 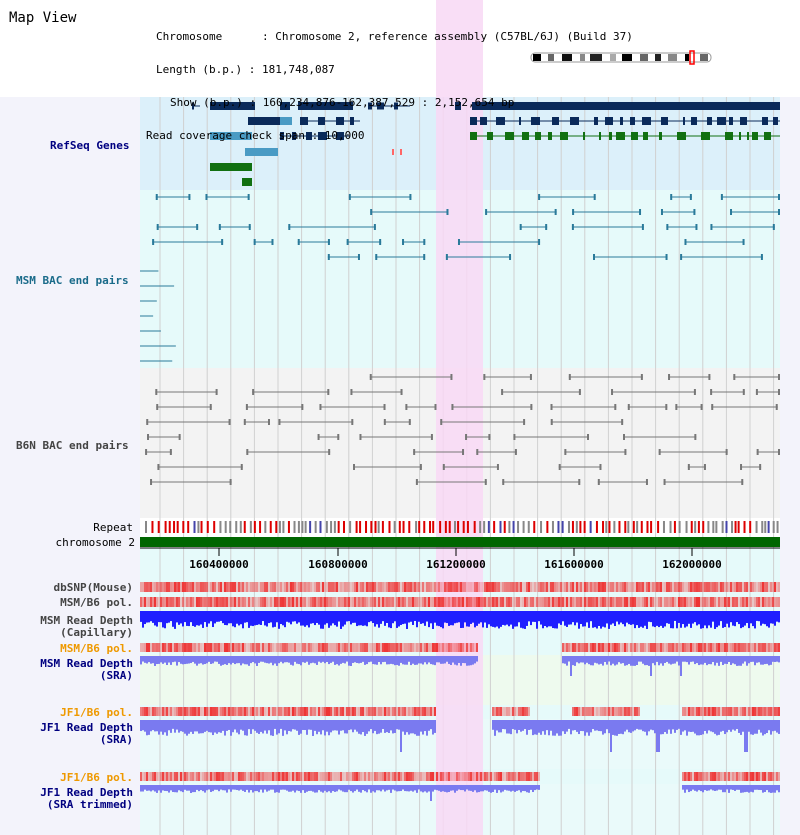 What do you see at coordinates (113, 527) in the screenshot?
I see `track-label-repeat: Repeat` at bounding box center [113, 527].